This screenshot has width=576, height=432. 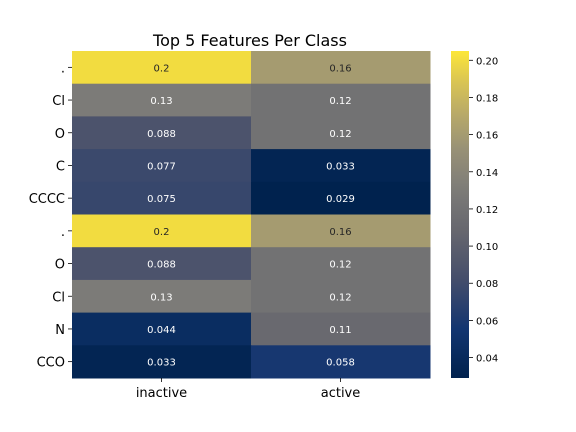 What do you see at coordinates (248, 389) in the screenshot?
I see `column-labels: inactive active` at bounding box center [248, 389].